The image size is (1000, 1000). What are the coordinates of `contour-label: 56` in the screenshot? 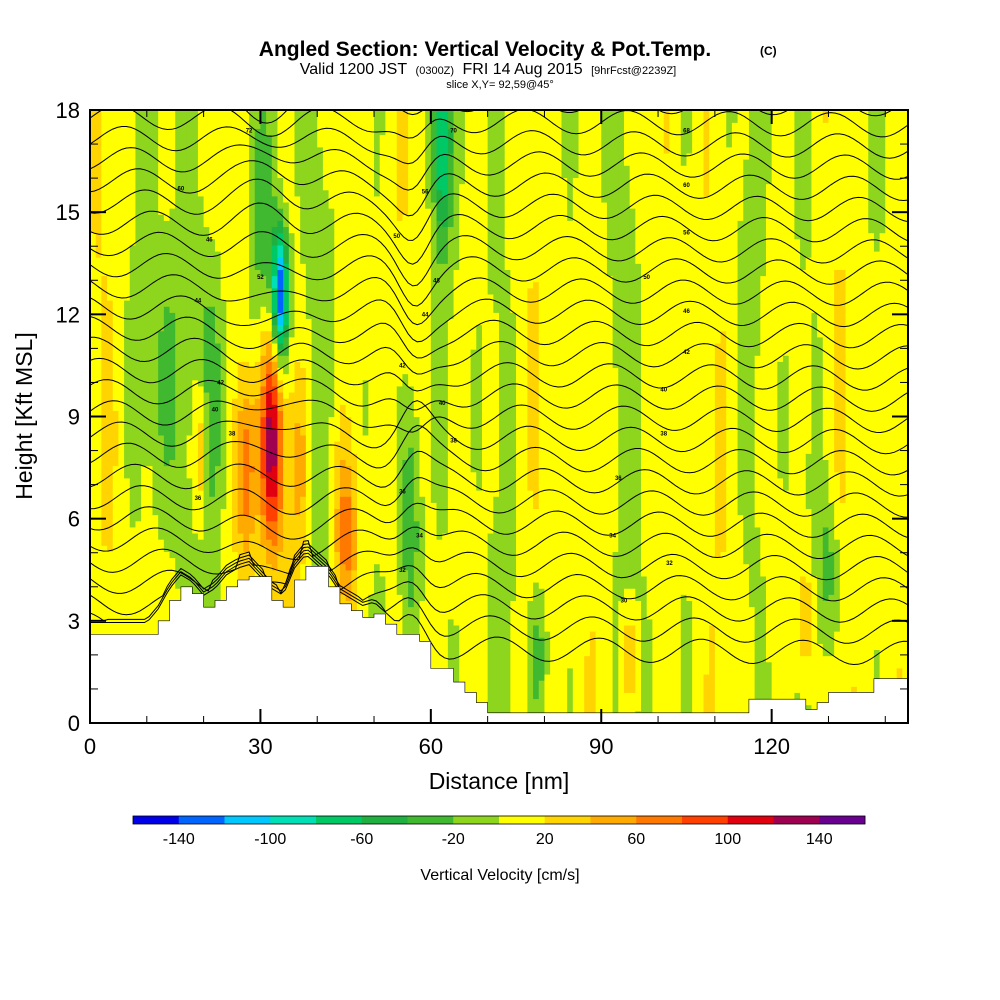 It's located at (425, 193).